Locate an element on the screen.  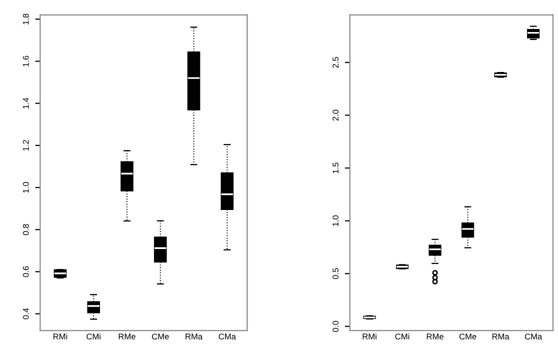
y-tick-label: 1.2 is located at coordinates (25, 145).